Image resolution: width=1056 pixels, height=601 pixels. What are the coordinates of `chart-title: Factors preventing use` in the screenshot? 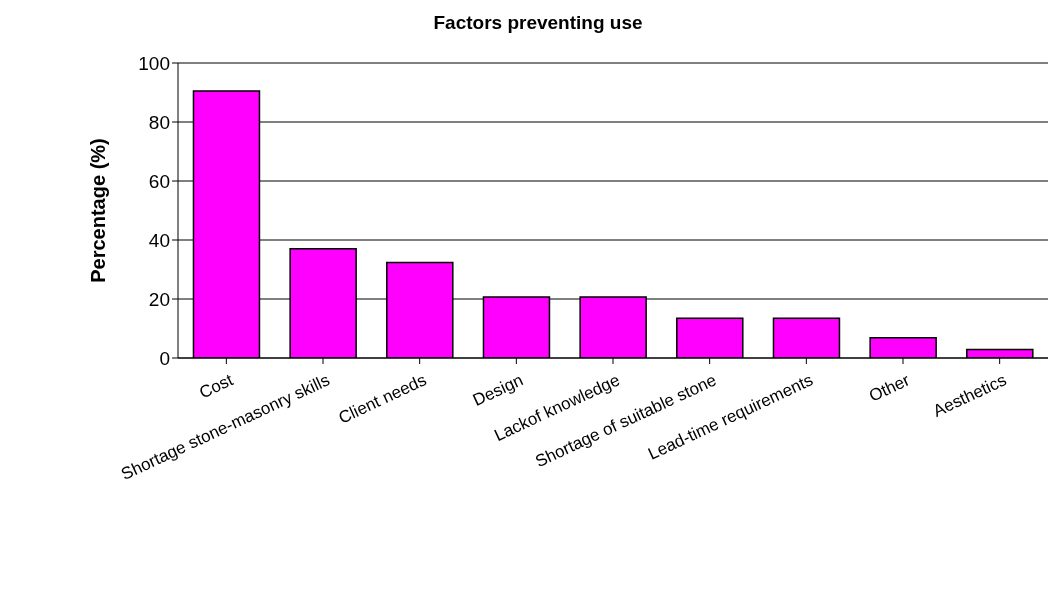 It's located at (538, 23).